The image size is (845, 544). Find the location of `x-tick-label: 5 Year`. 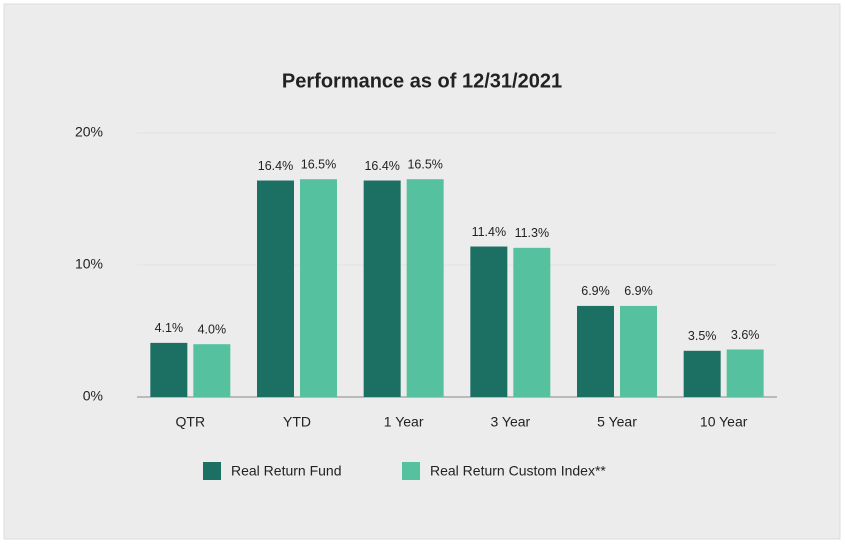

x-tick-label: 5 Year is located at coordinates (617, 422).